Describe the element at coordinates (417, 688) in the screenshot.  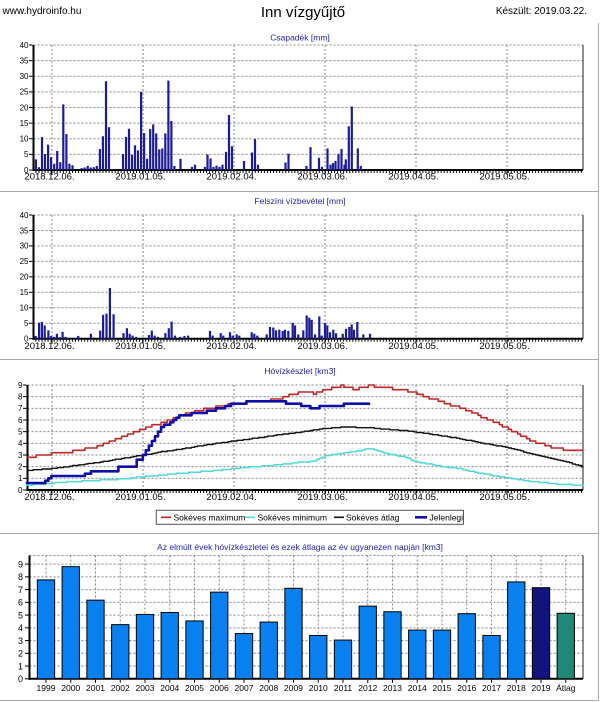
I see `svg-text: 2014` at that location.